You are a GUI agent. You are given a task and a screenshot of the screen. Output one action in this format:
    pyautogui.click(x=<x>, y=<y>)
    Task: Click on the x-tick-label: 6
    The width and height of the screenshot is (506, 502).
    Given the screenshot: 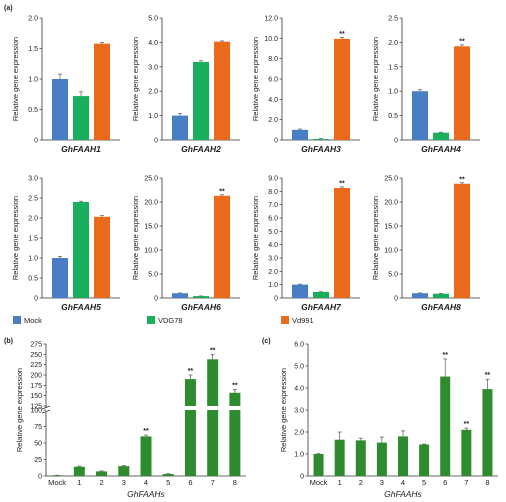 What is the action you would take?
    pyautogui.click(x=445, y=482)
    